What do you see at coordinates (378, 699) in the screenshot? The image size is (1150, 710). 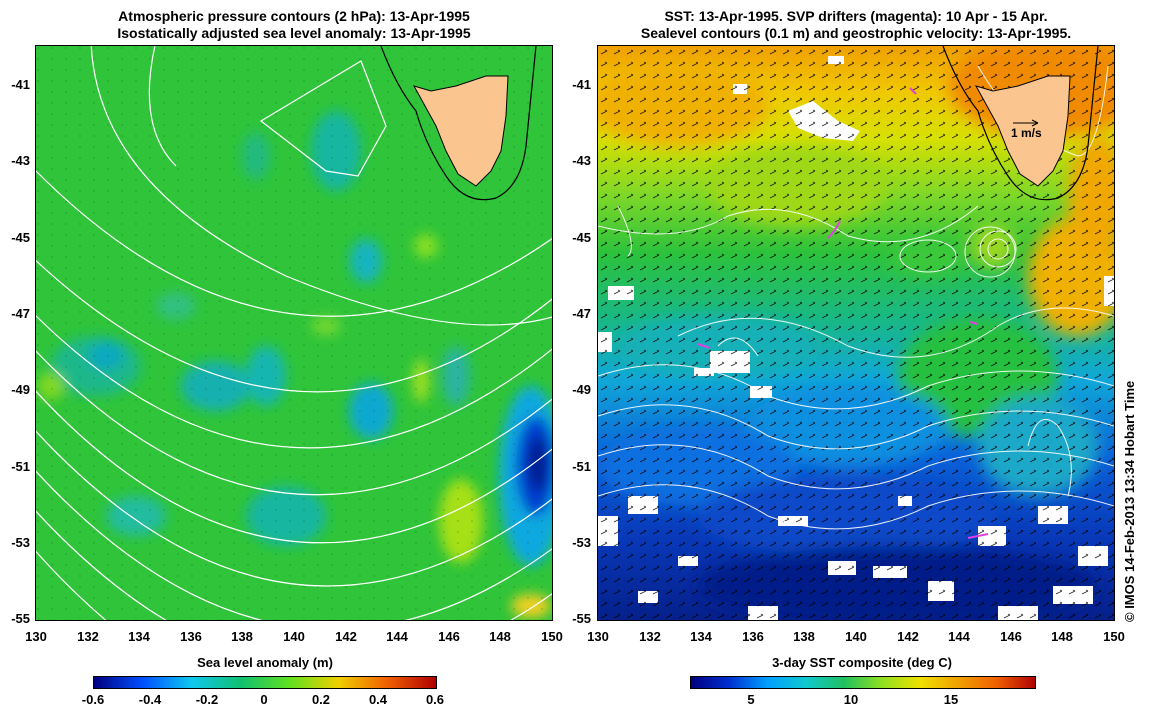 I see `left-colorbar-tick: 0.4` at bounding box center [378, 699].